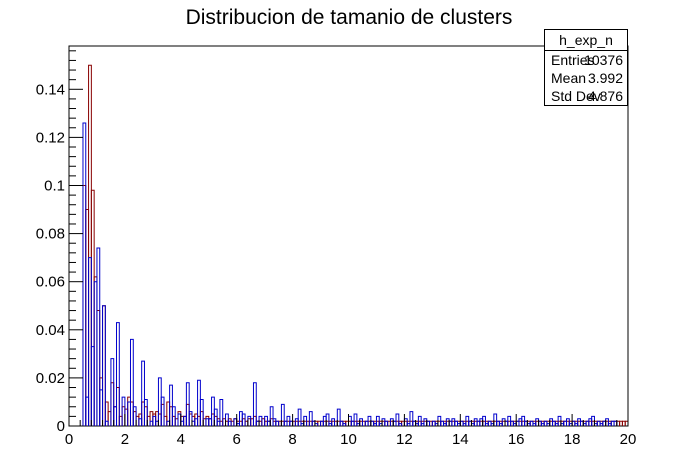 Image resolution: width=698 pixels, height=473 pixels. I want to click on stats-row-stddev: Std Dev 4.876, so click(586, 96).